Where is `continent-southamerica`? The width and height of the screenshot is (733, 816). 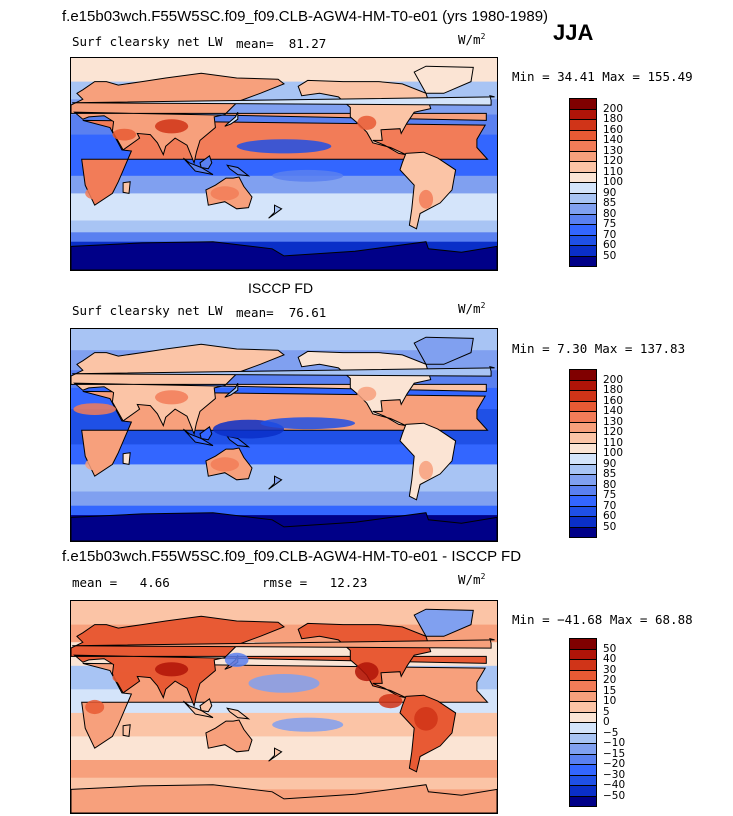 continent-southamerica is located at coordinates (428, 733).